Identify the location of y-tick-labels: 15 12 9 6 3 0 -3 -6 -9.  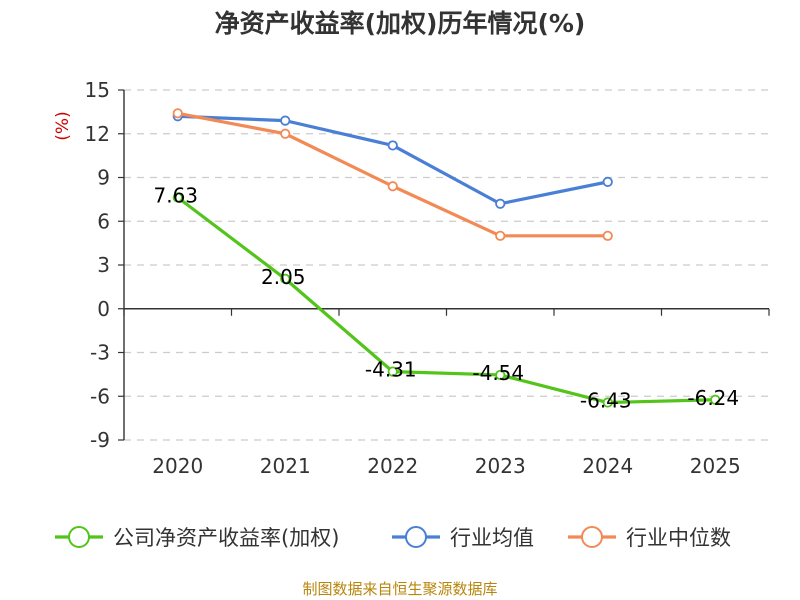
(97, 265).